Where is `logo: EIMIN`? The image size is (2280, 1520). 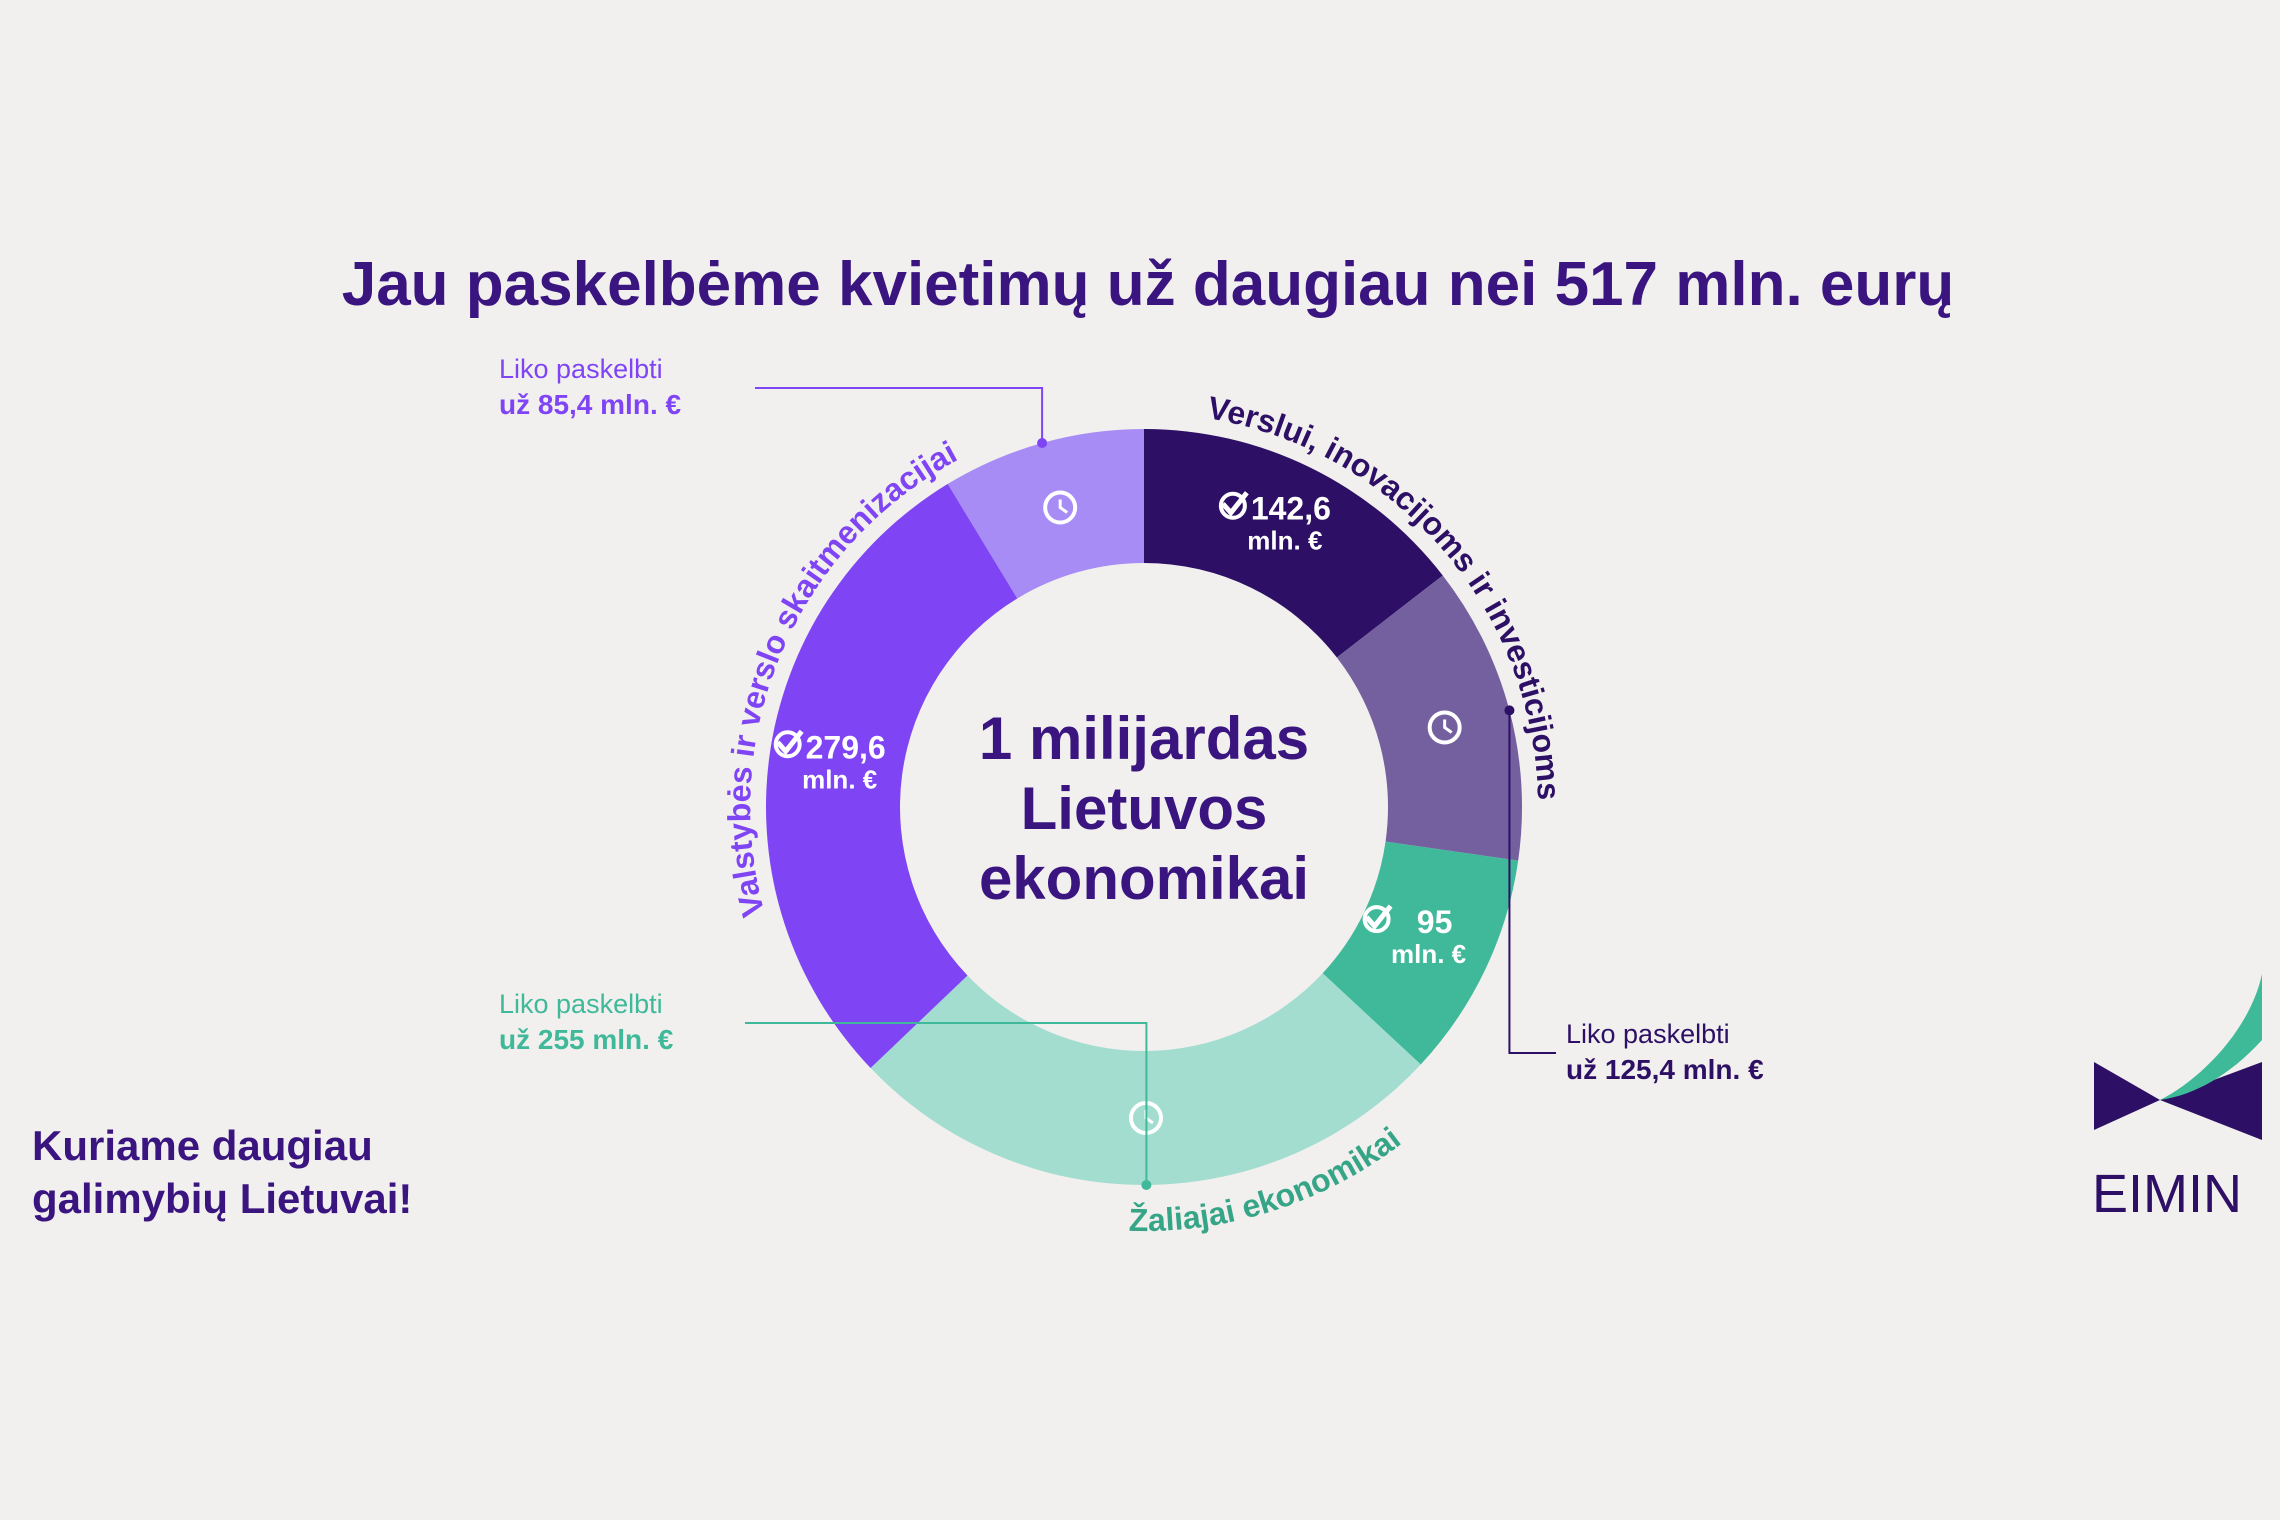
logo: EIMIN is located at coordinates (2177, 1099).